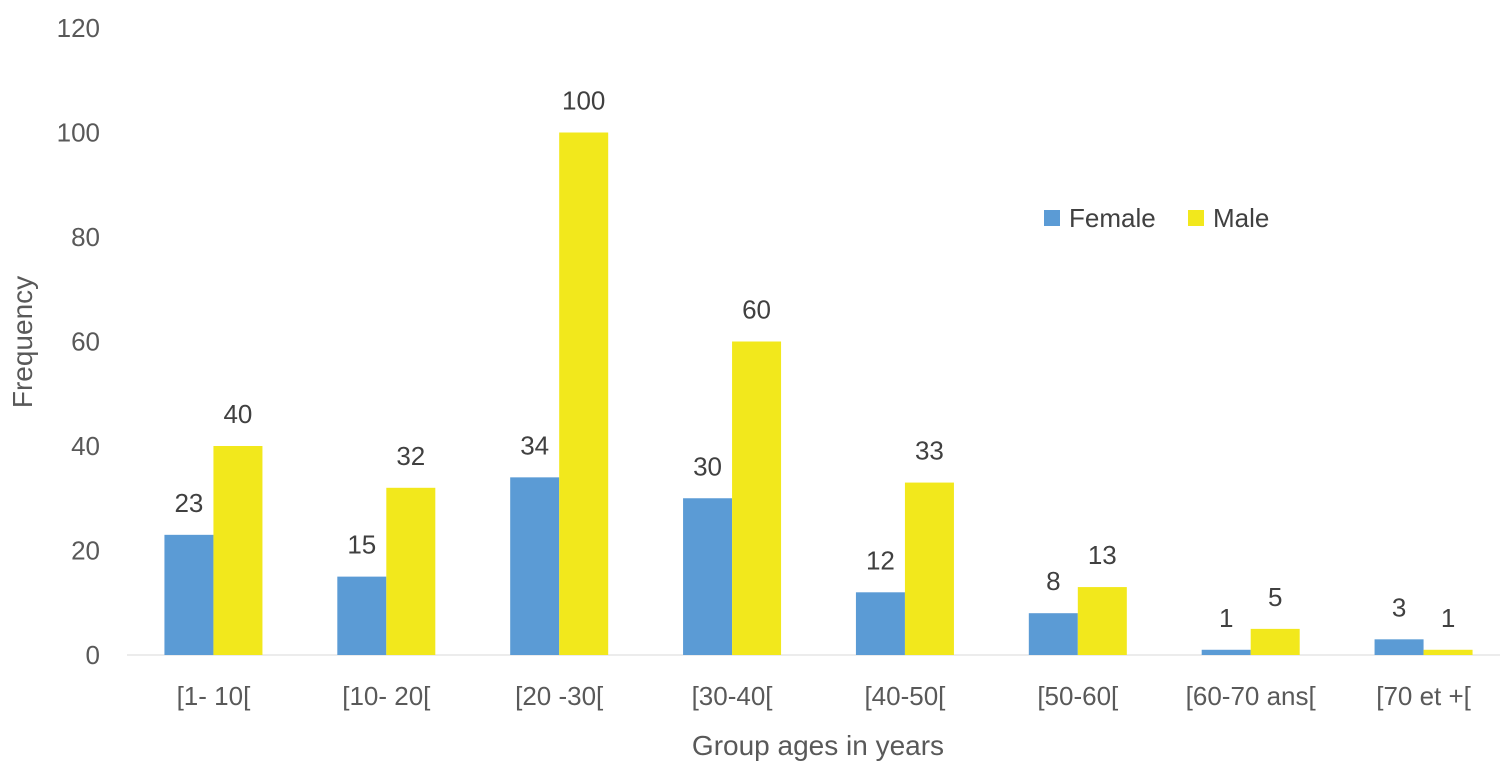 The height and width of the screenshot is (776, 1500). Describe the element at coordinates (1053, 581) in the screenshot. I see `data-label-female: 8` at that location.